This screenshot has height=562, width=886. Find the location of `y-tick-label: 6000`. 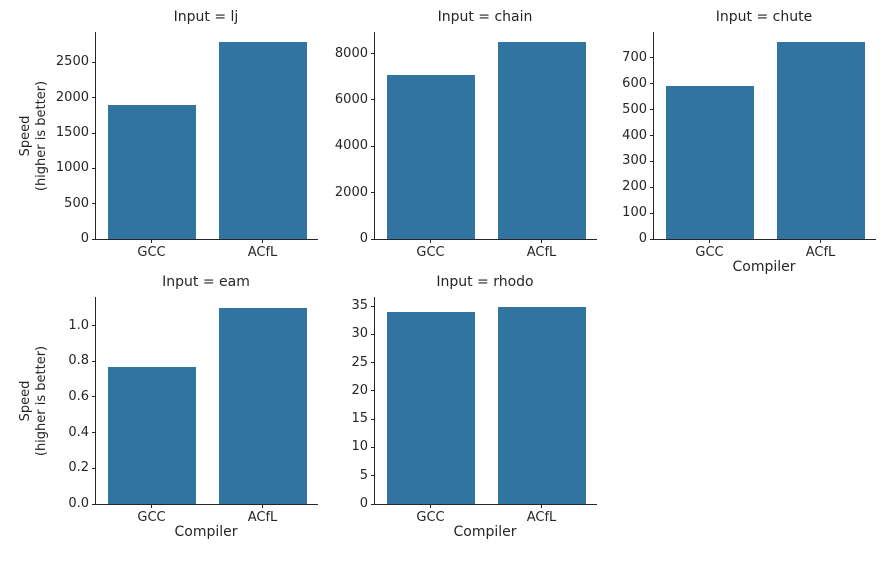

y-tick-label: 6000 is located at coordinates (351, 99).